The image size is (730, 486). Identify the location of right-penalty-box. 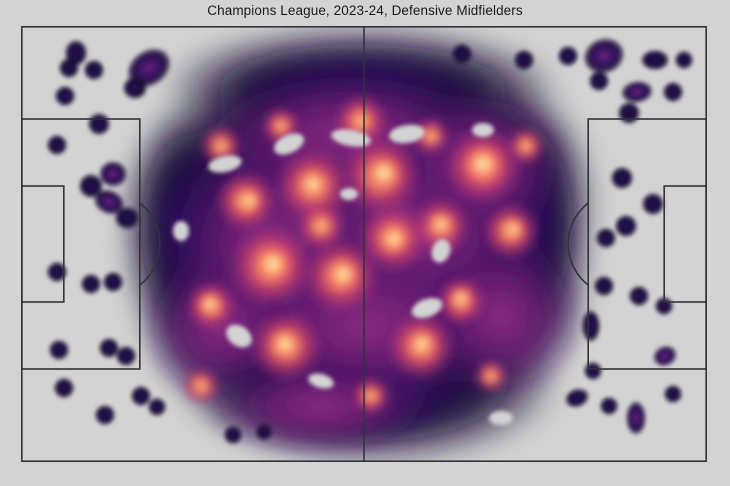
(647, 244).